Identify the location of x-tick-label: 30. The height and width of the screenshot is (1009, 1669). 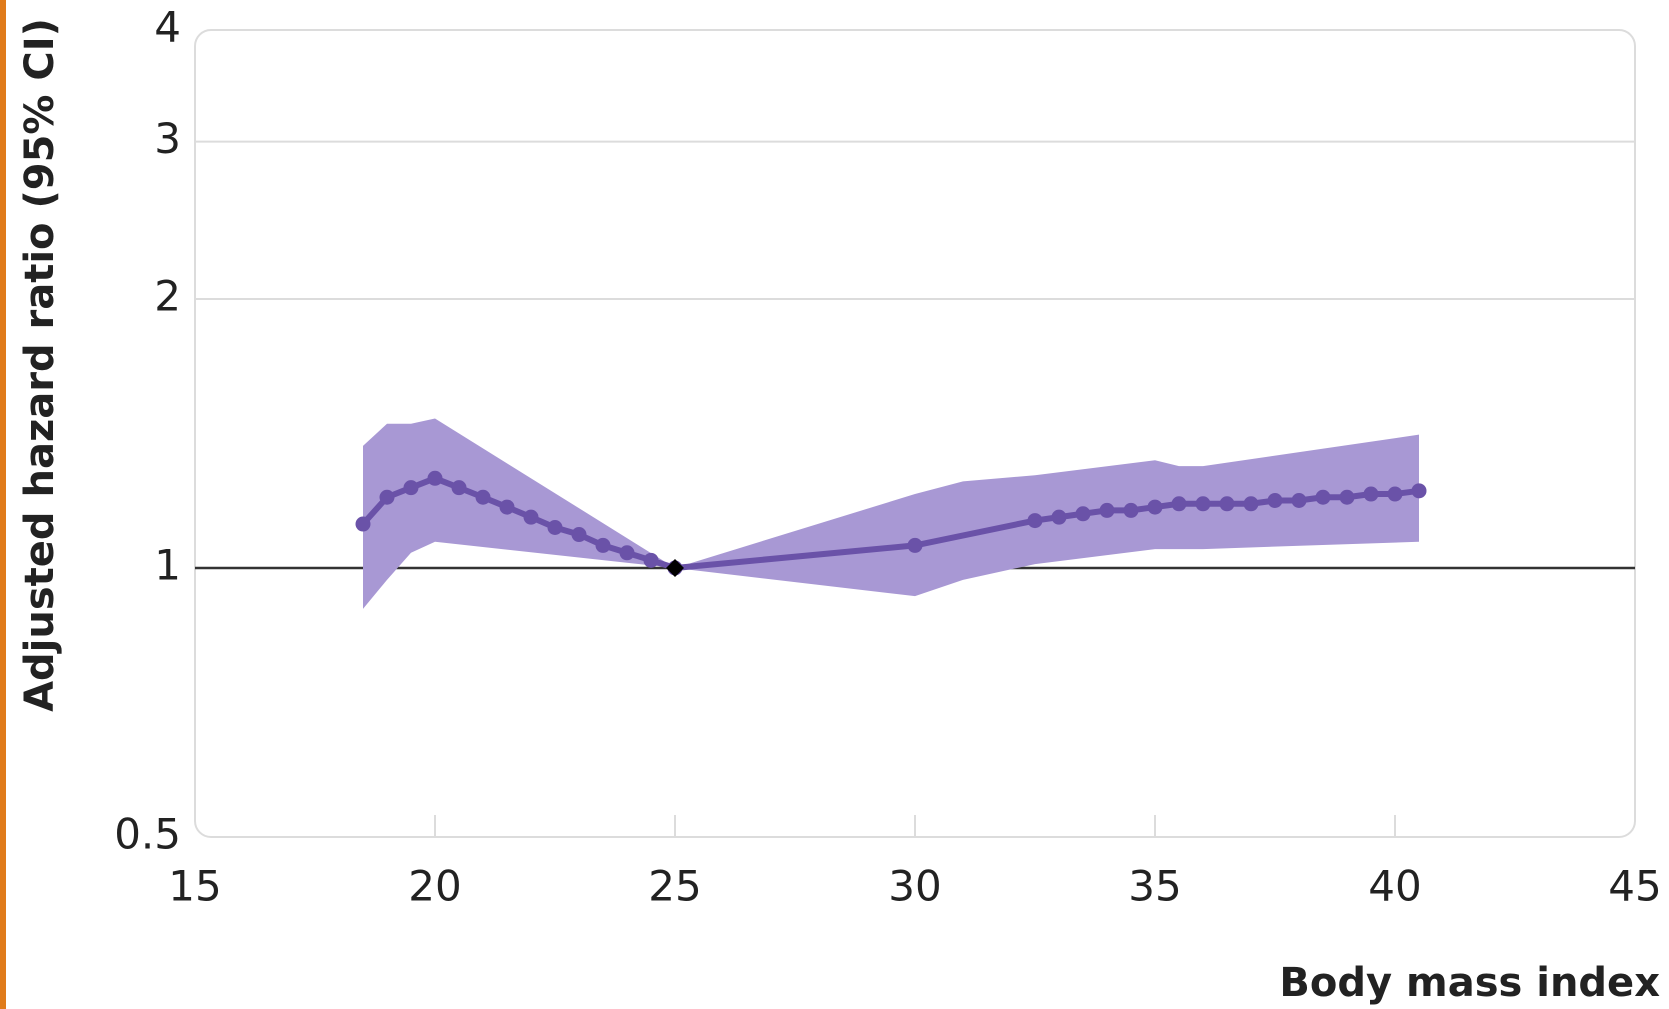
(914, 886).